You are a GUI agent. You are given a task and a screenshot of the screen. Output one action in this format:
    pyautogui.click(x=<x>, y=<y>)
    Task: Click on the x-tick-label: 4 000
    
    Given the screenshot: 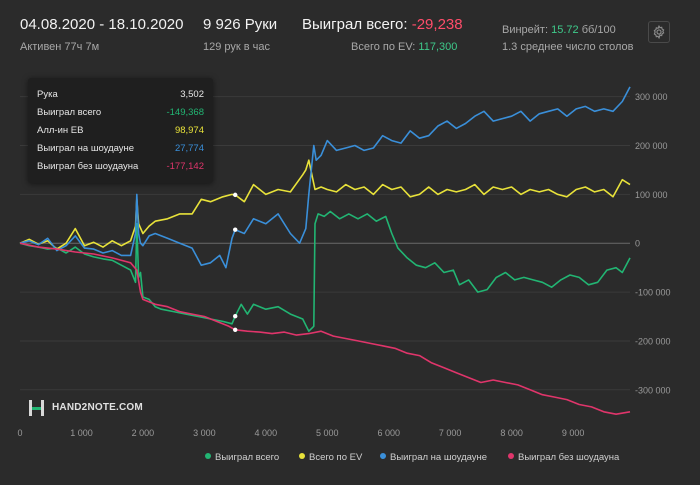 What is the action you would take?
    pyautogui.click(x=266, y=433)
    